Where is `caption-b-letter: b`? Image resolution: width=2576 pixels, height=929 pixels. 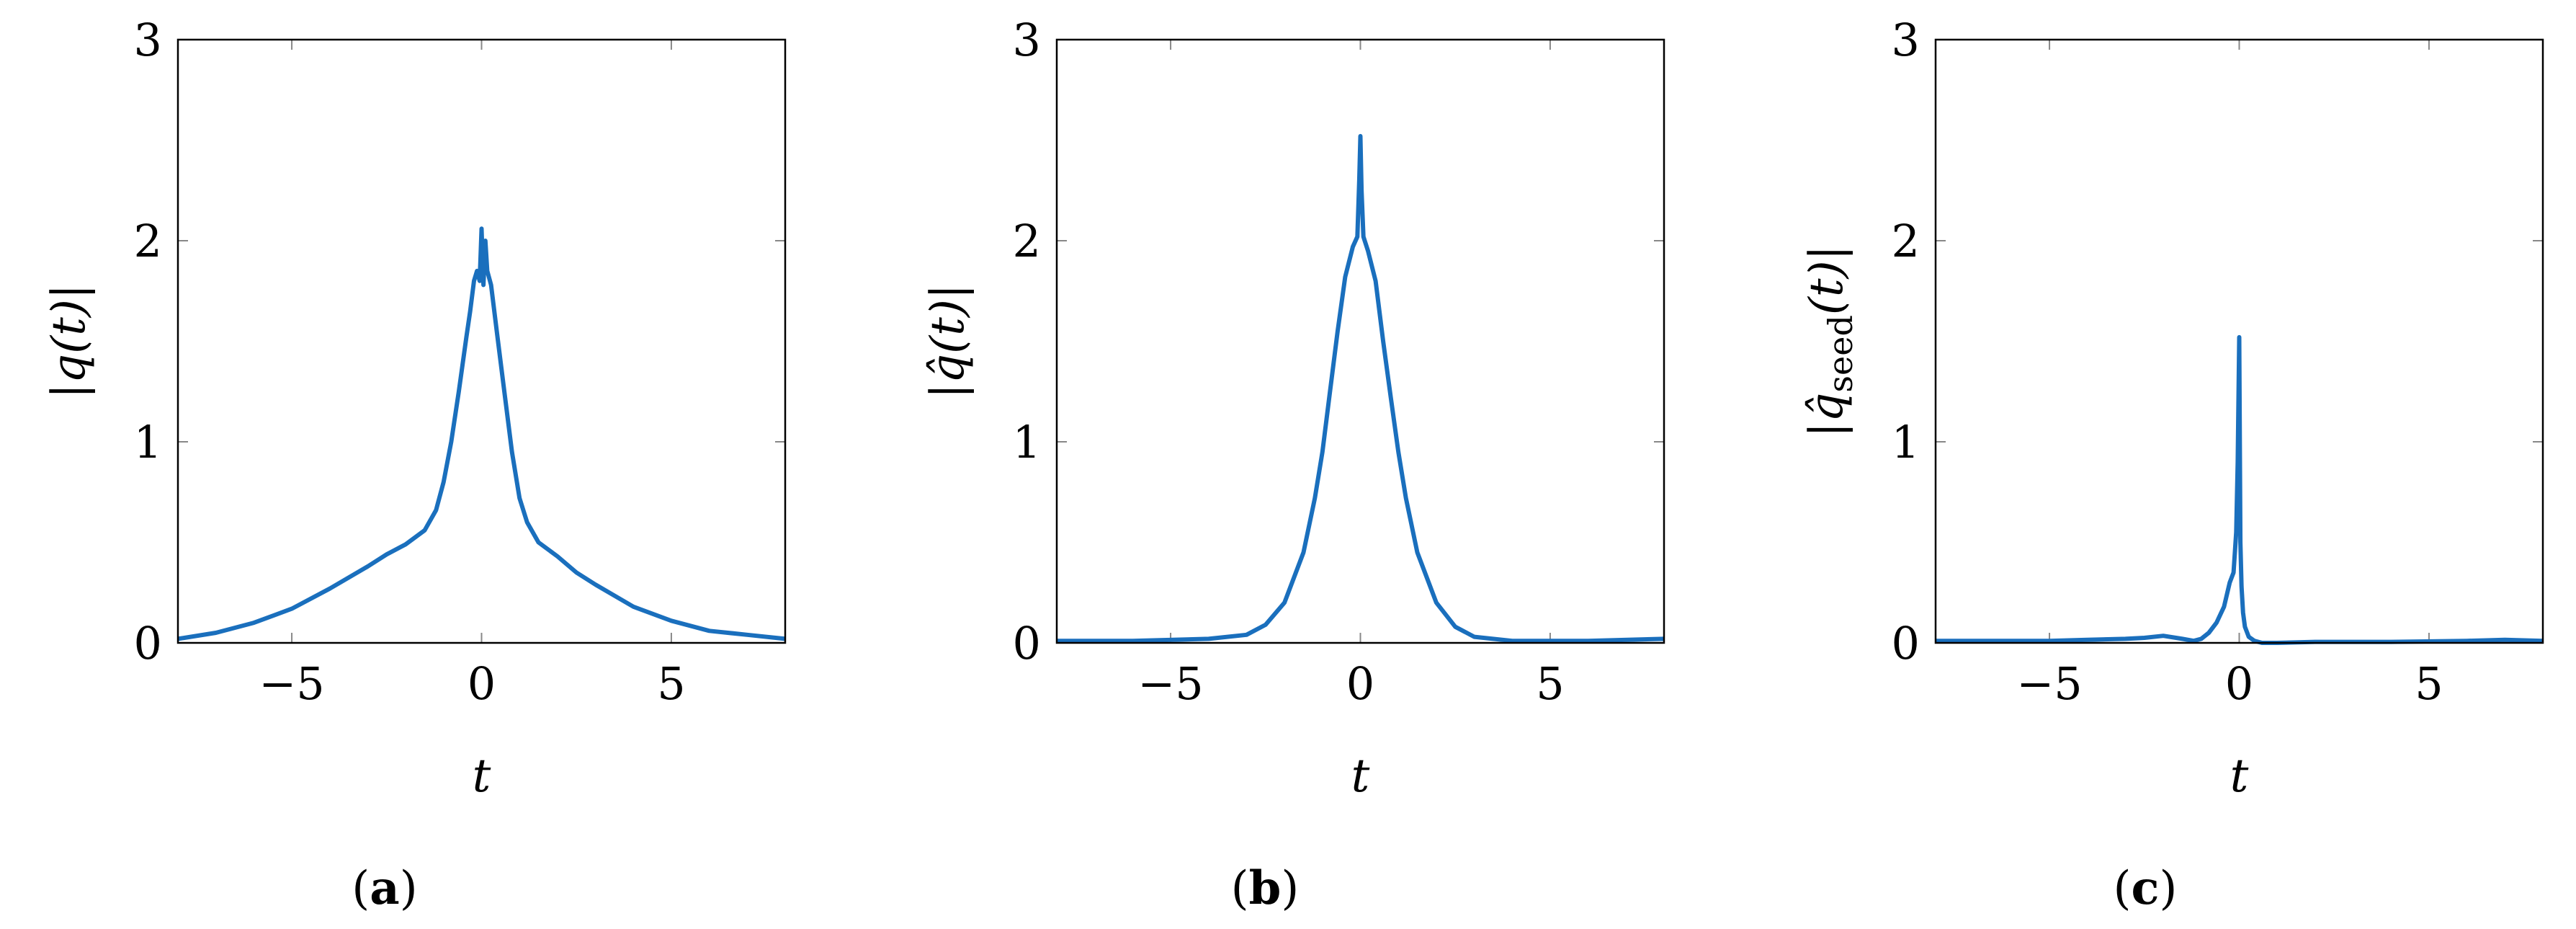 caption-b-letter: b is located at coordinates (1265, 888).